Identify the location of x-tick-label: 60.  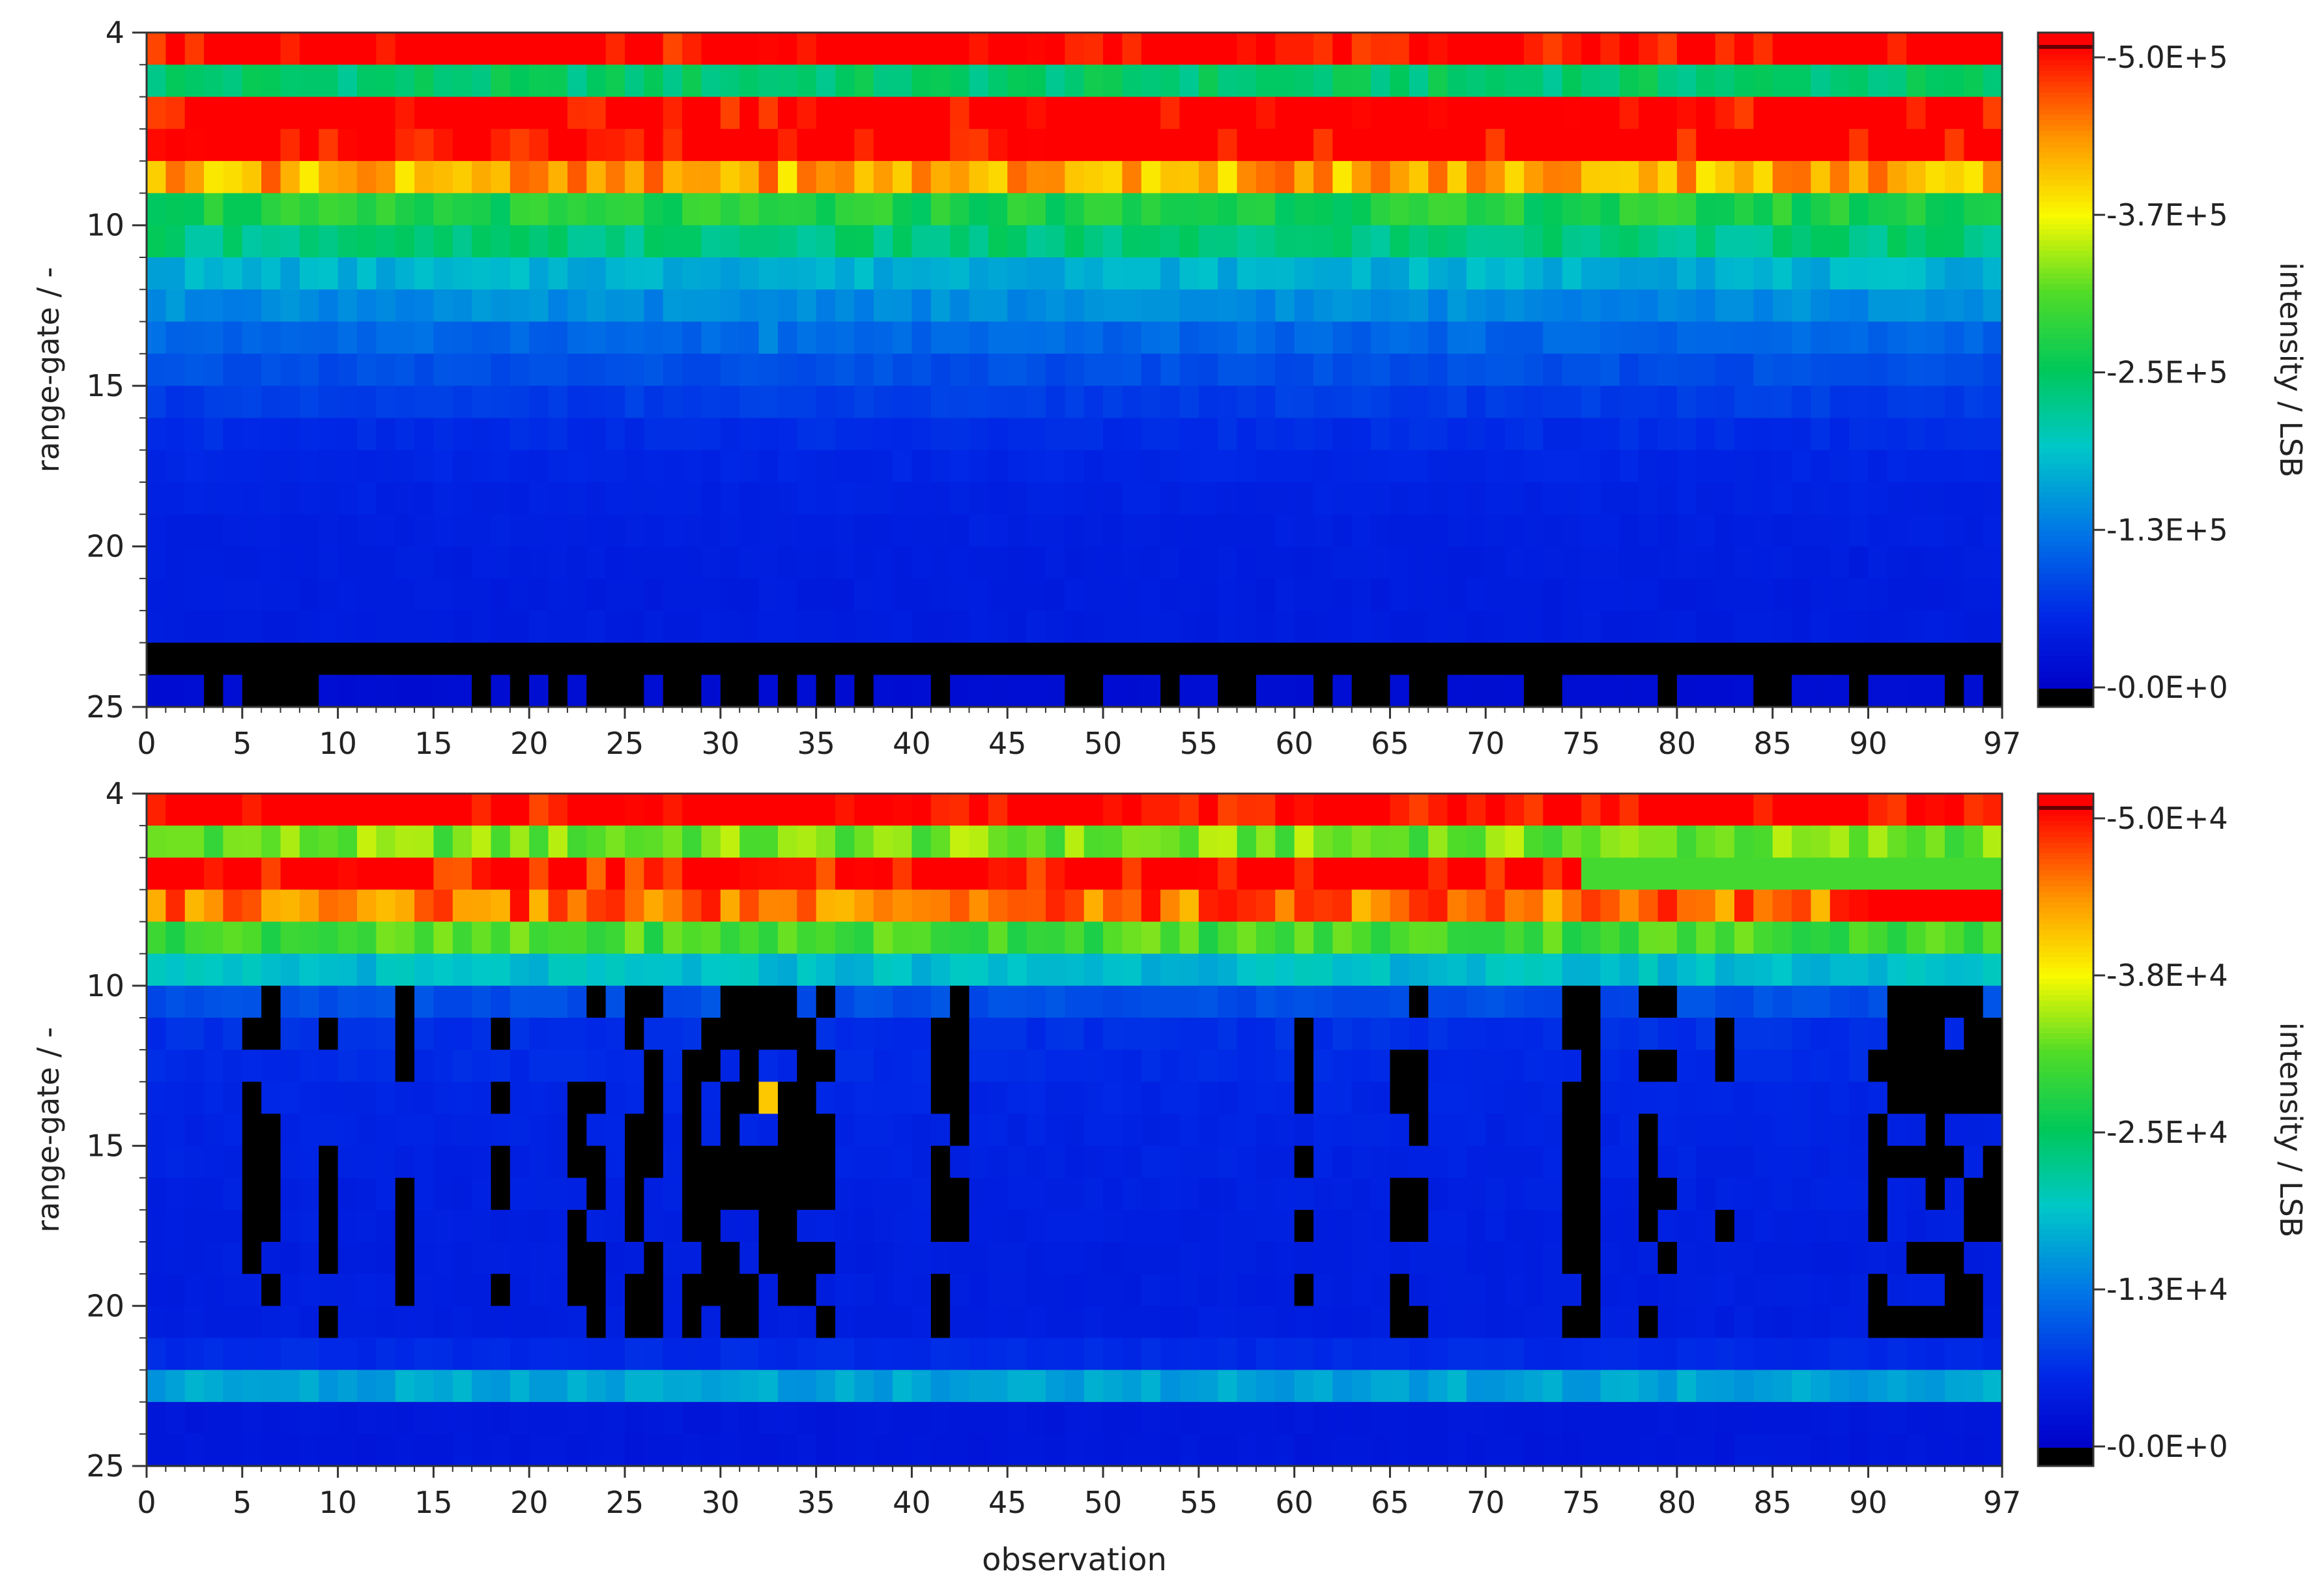
(1294, 743).